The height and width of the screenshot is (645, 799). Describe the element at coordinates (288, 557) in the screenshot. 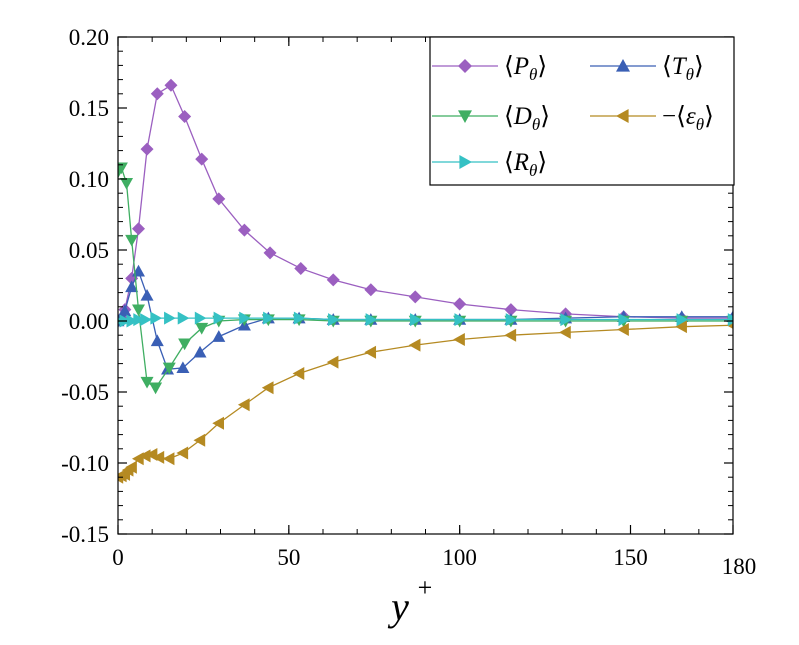

I see `x-tick-label: 50` at that location.